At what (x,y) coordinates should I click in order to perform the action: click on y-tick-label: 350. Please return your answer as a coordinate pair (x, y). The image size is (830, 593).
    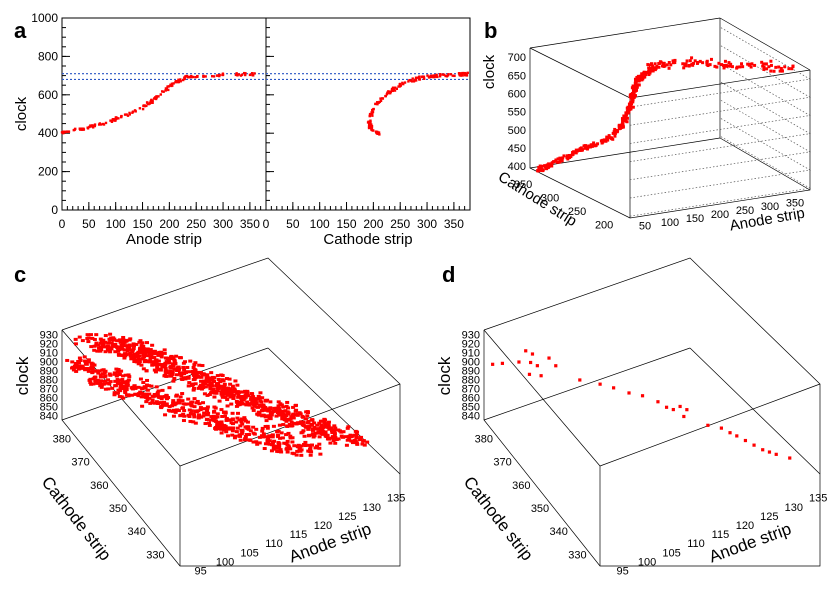
    Looking at the image, I should click on (540, 509).